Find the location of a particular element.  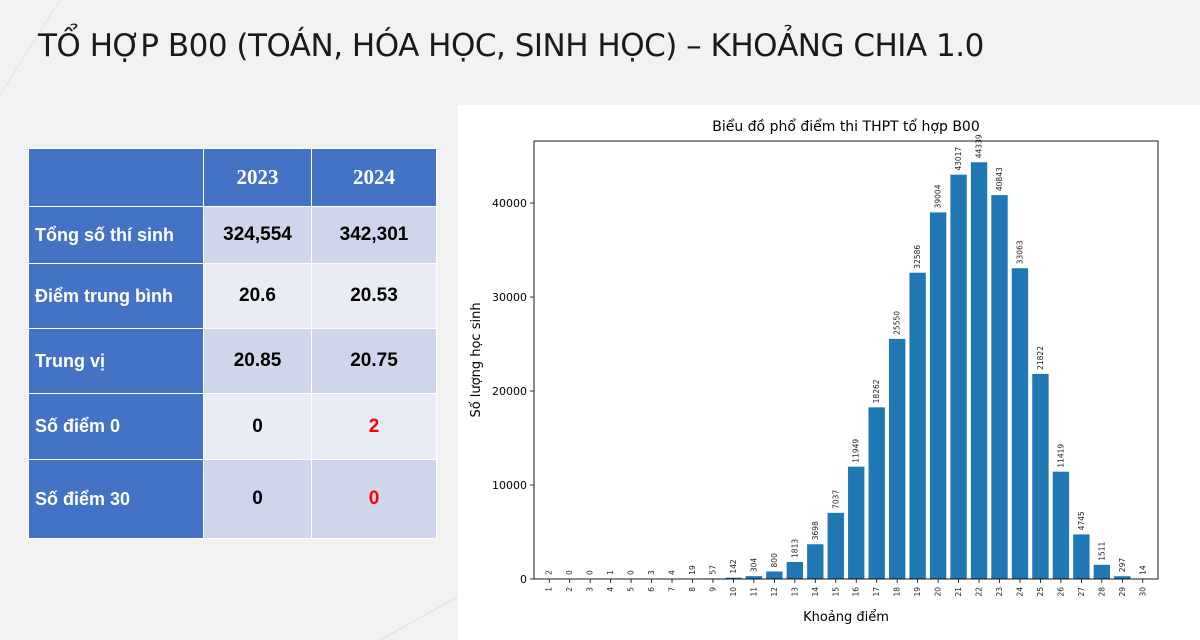

x-tick-label: 6 is located at coordinates (651, 589).